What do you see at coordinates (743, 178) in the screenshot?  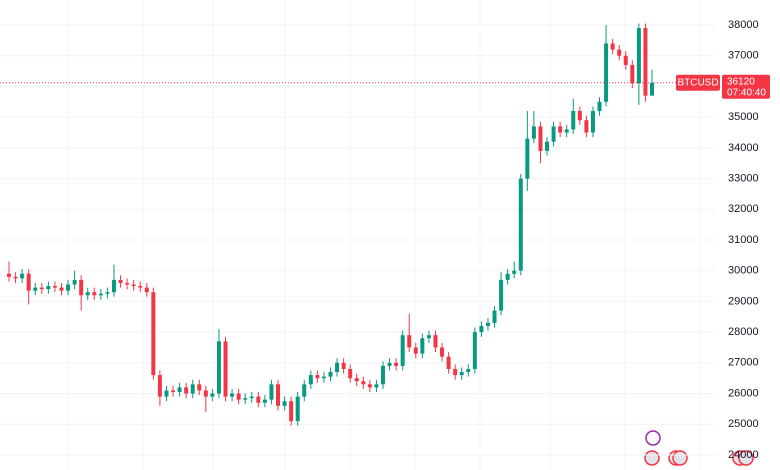 I see `y-tick-label: 33000` at bounding box center [743, 178].